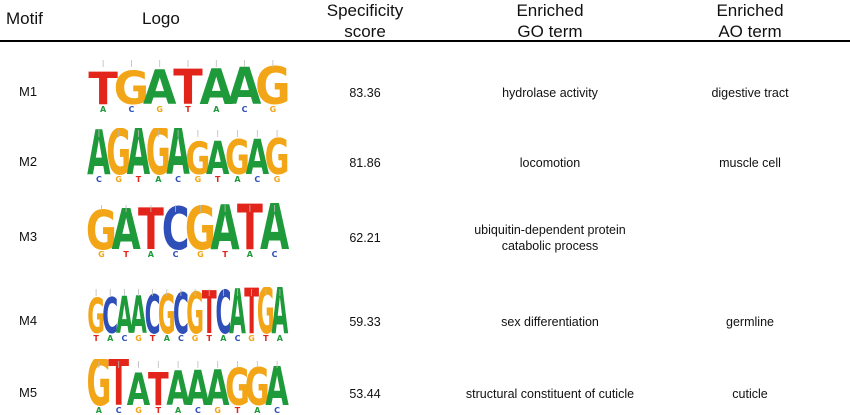  Describe the element at coordinates (750, 394) in the screenshot. I see `enriched-ao-term: cuticle` at that location.